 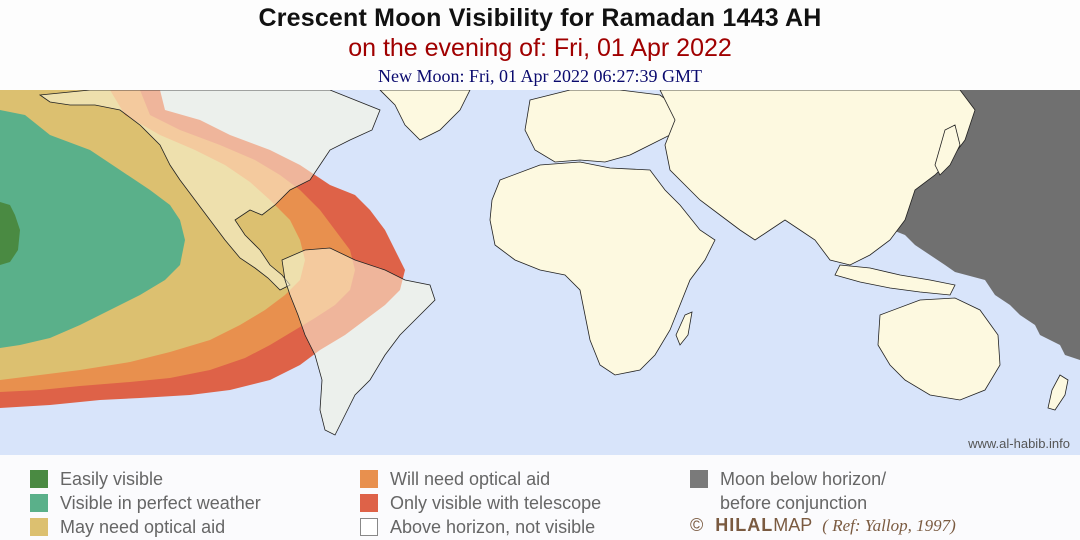 I want to click on legend-label: Moon below horizon/, so click(x=803, y=478).